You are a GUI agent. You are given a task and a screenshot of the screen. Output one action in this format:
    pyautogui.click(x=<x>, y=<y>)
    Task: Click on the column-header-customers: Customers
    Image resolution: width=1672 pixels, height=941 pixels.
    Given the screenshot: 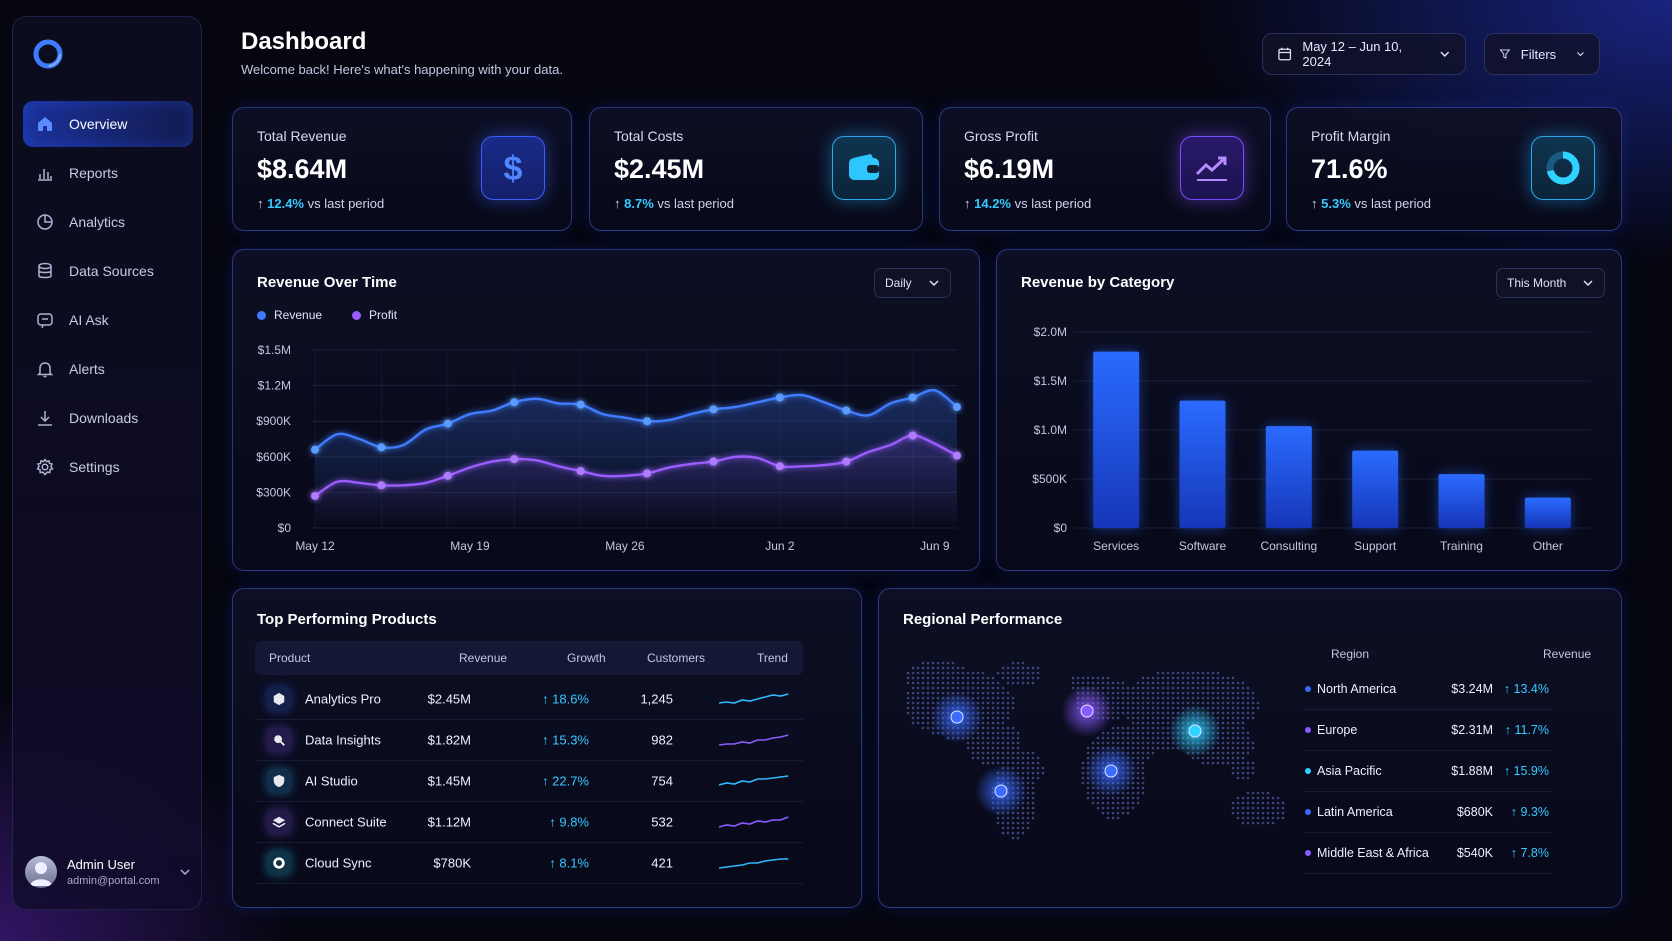 What is the action you would take?
    pyautogui.click(x=676, y=658)
    